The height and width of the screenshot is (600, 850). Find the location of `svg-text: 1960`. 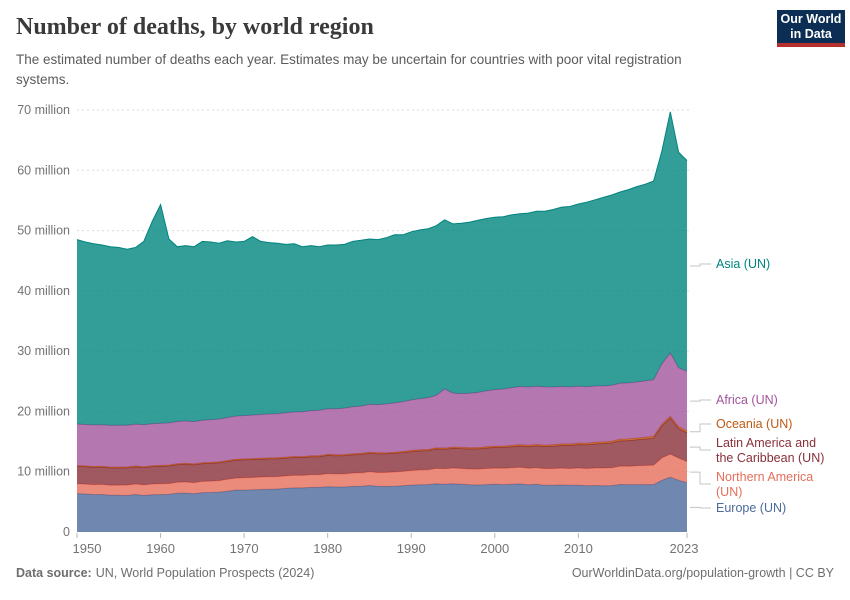

svg-text: 1960 is located at coordinates (160, 548).